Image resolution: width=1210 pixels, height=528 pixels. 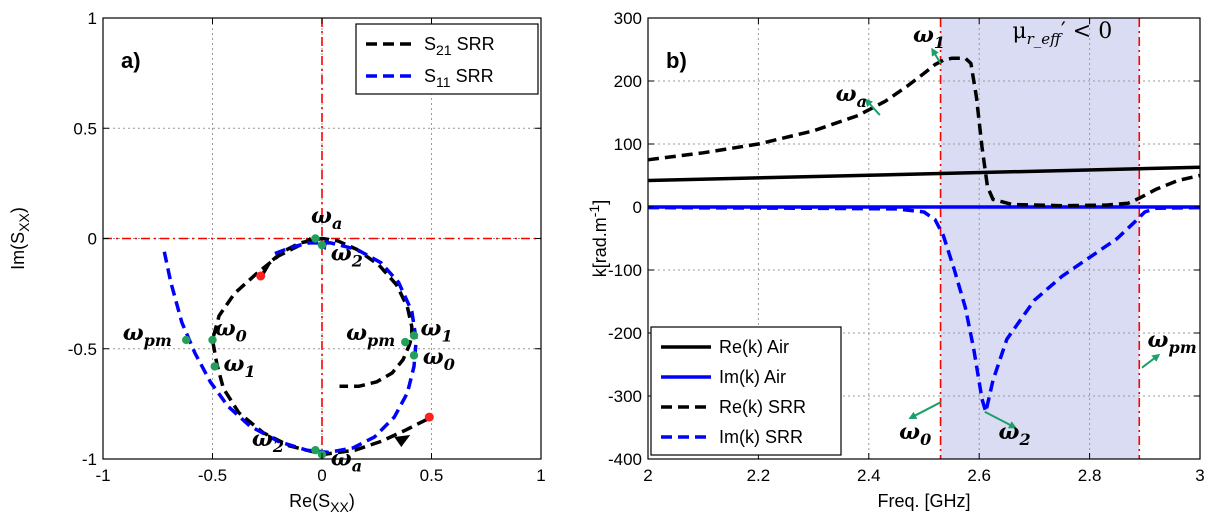 I want to click on x-tick-label: -0.5, so click(x=212, y=475).